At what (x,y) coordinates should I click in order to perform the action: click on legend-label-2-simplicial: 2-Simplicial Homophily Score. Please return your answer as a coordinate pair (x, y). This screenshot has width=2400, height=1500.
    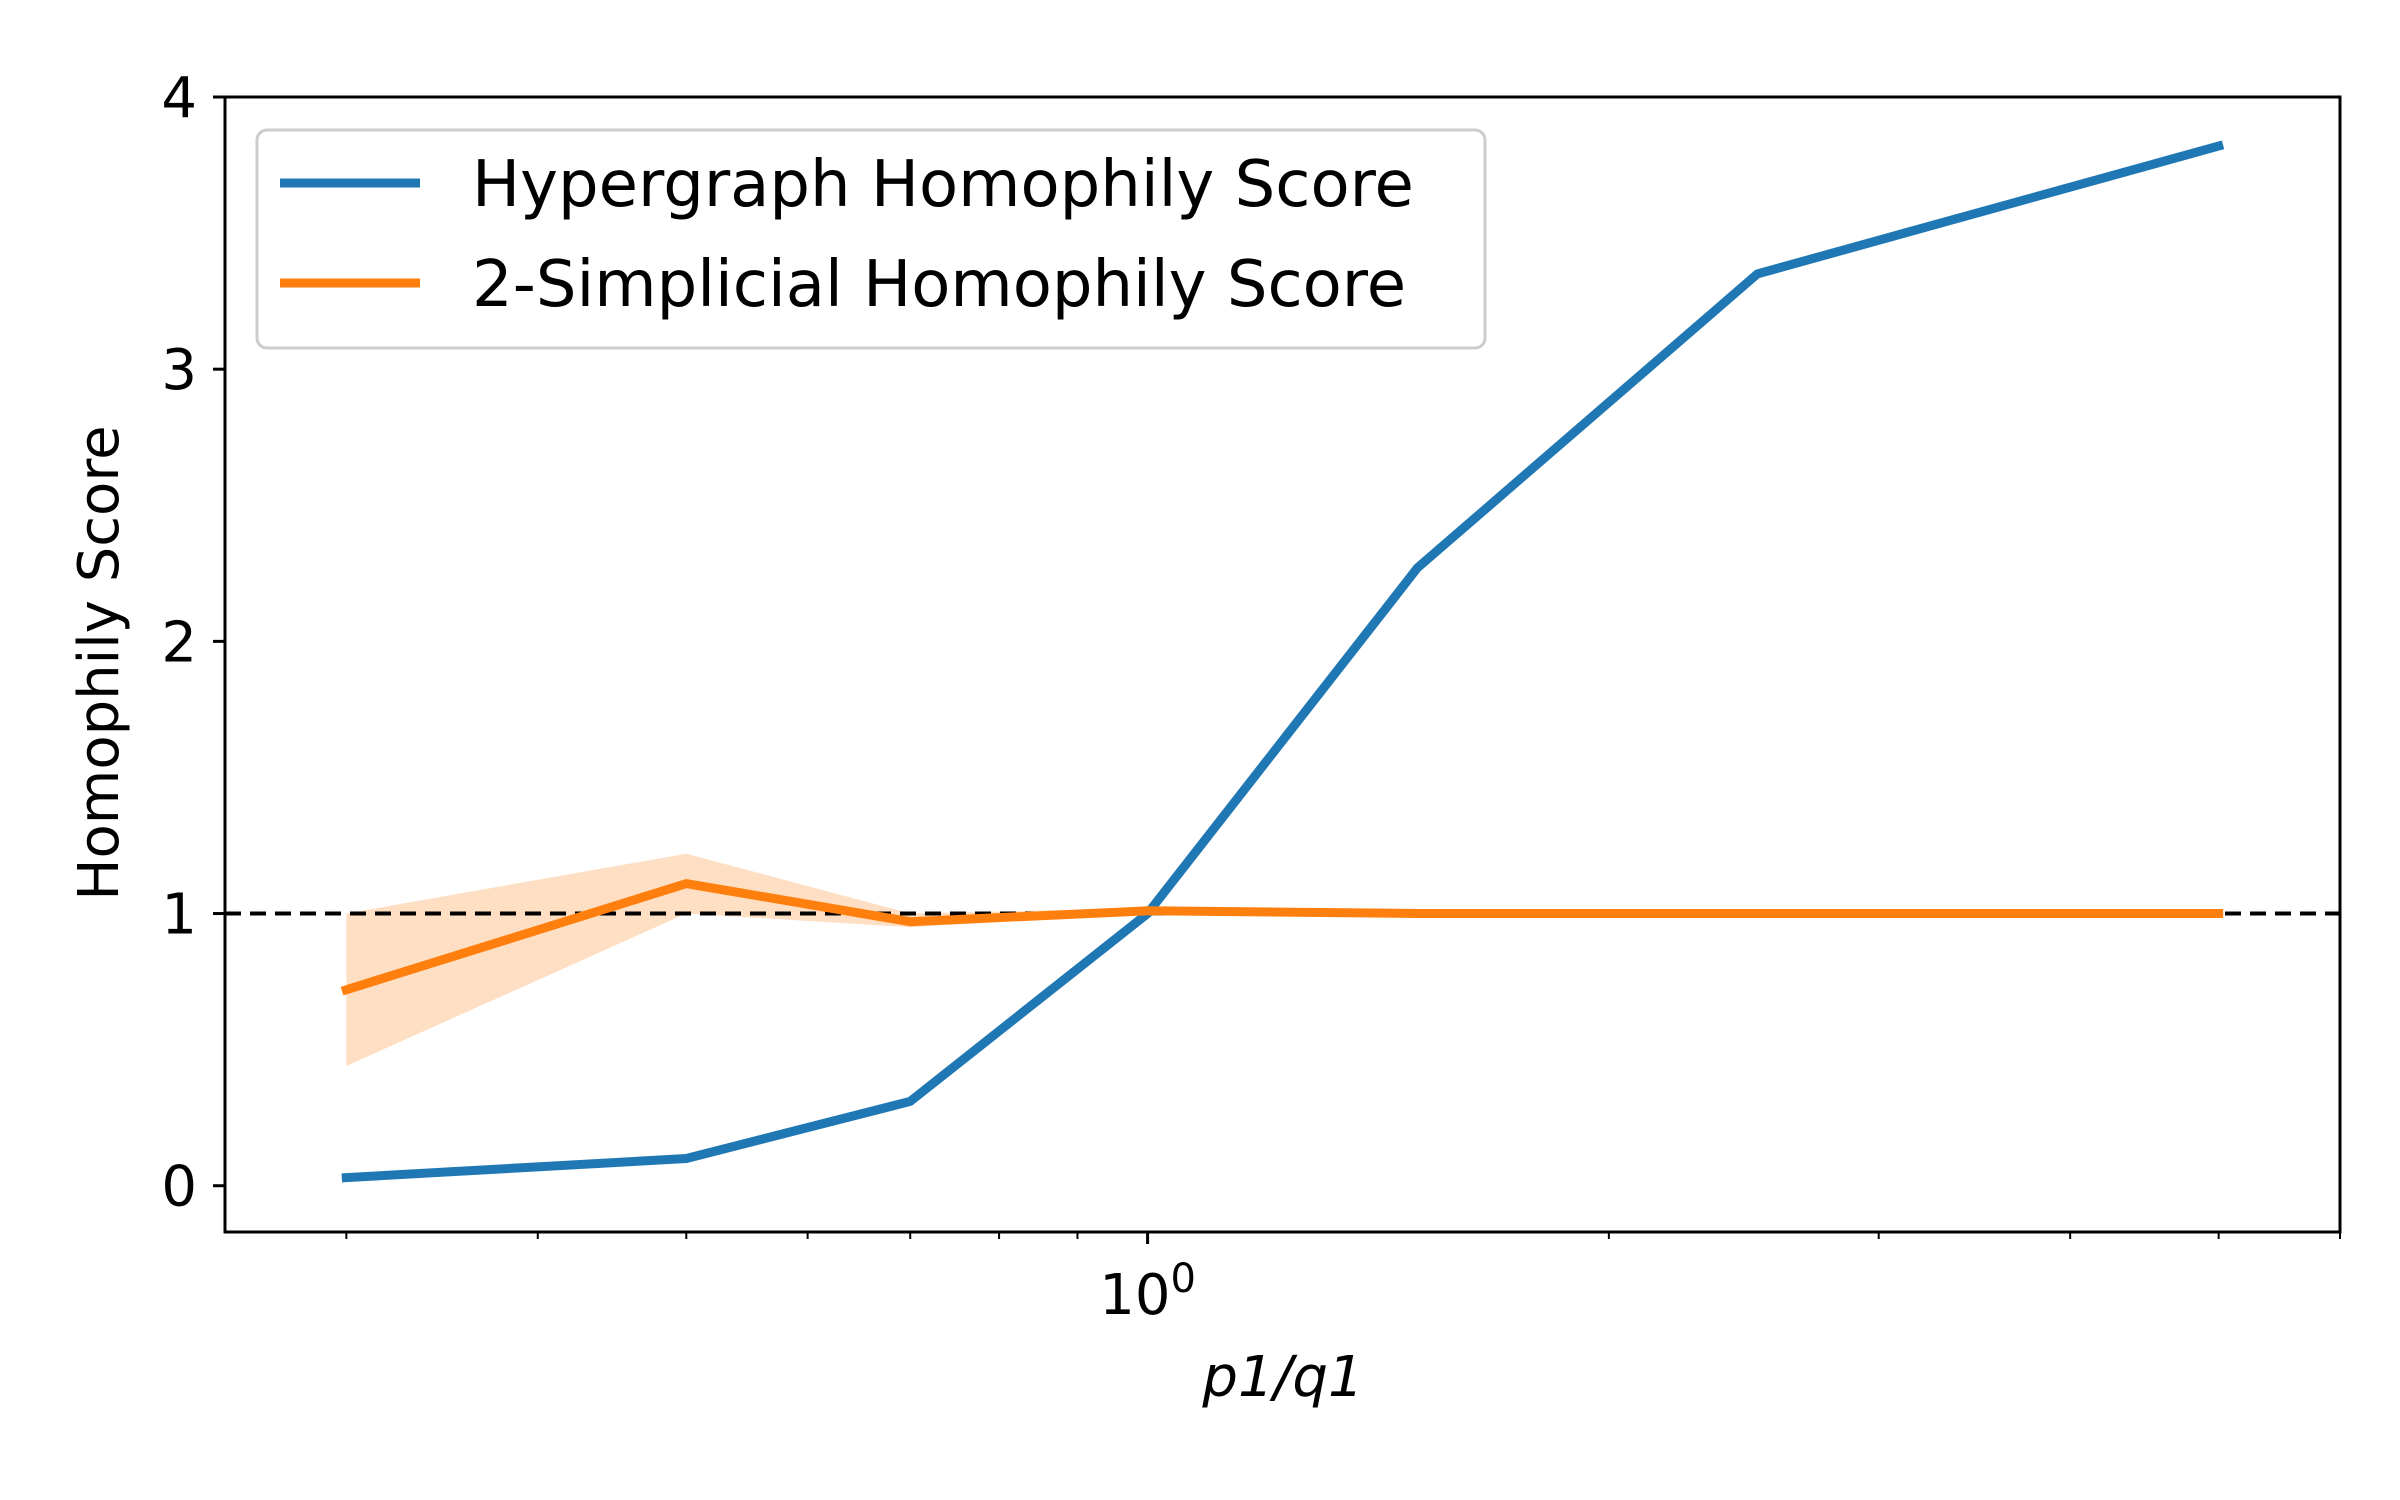
    Looking at the image, I should click on (939, 285).